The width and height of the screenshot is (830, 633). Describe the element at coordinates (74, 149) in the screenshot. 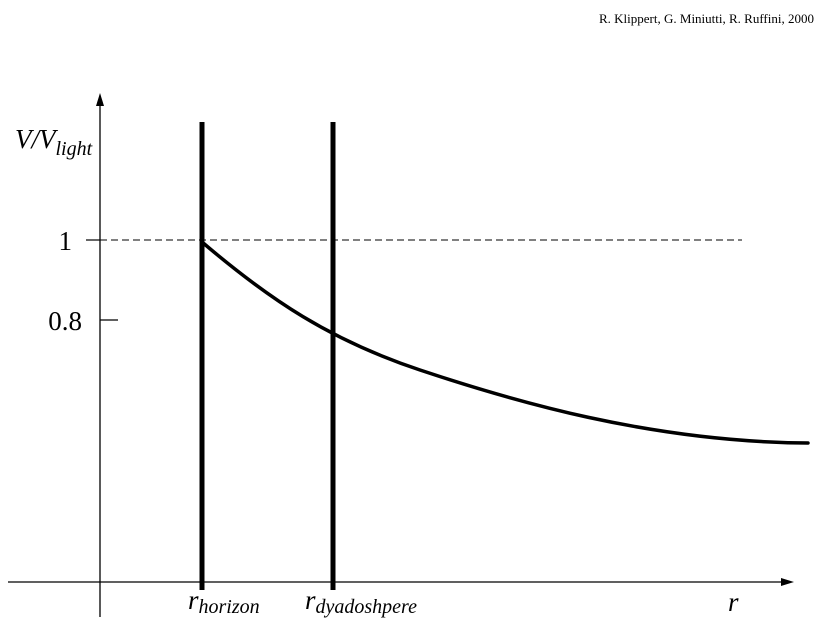

I see `y-axis-label-sub: light` at that location.